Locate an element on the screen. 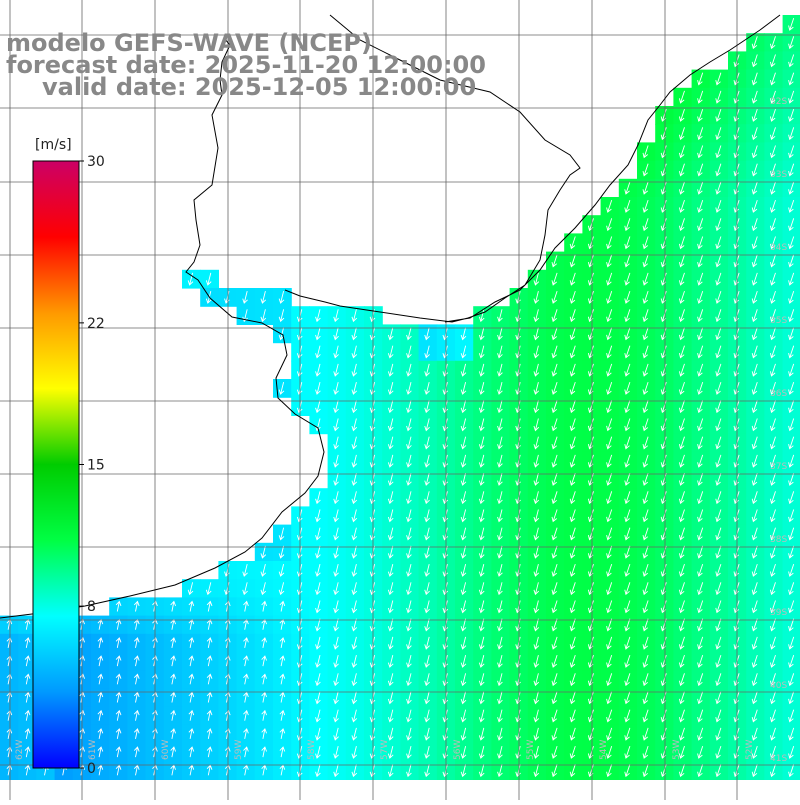 This screenshot has height=805, width=800. latitude-label: 41S is located at coordinates (778, 759).